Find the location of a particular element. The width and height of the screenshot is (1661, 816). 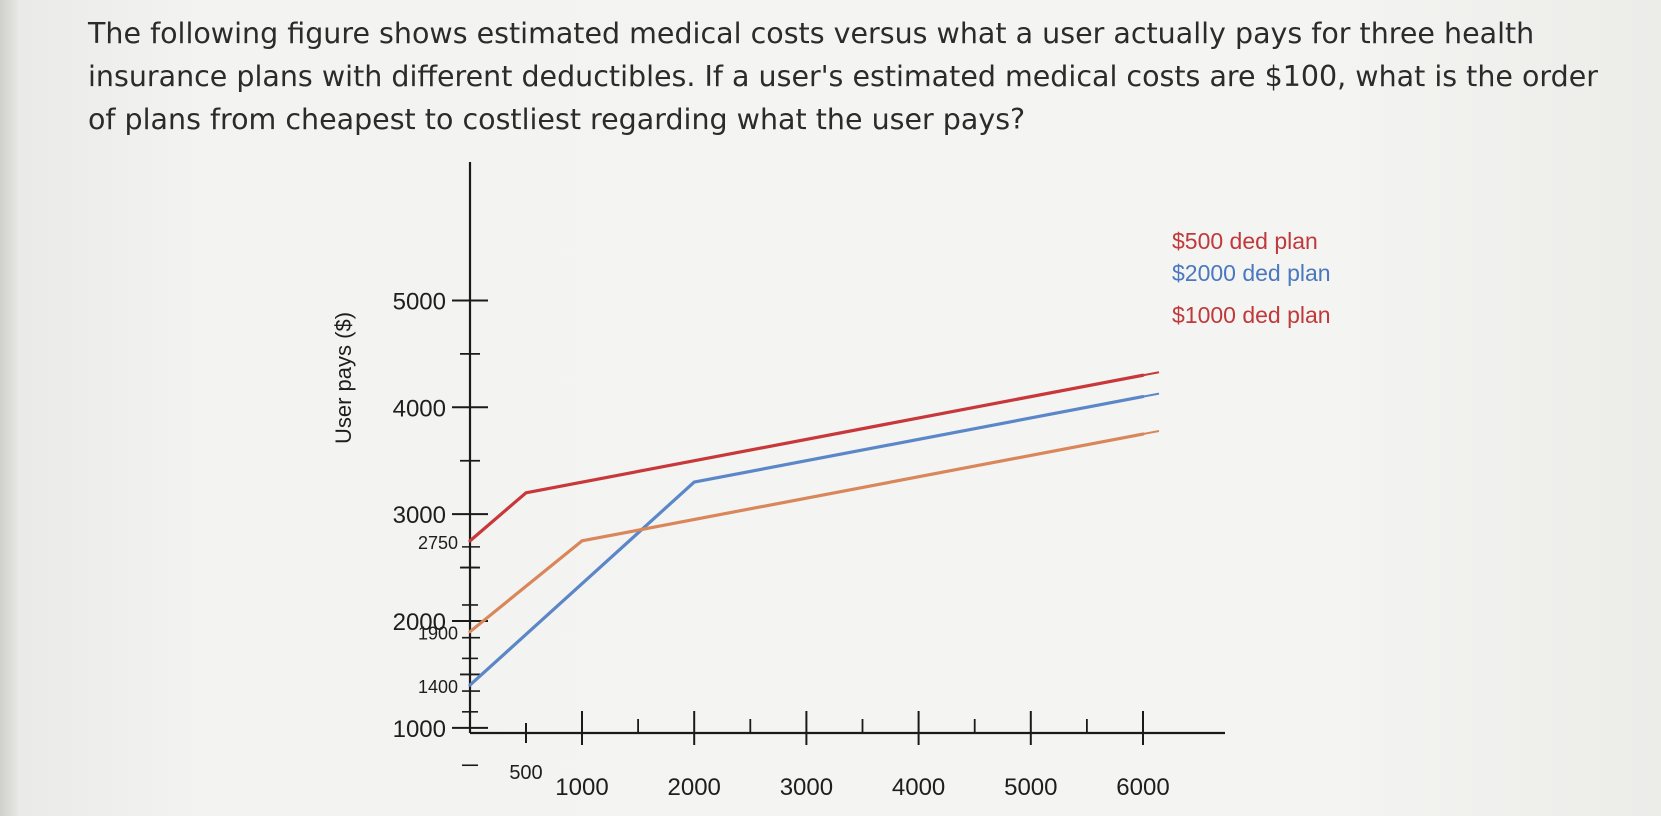

y-axis-title: User pays ($) is located at coordinates (343, 378).